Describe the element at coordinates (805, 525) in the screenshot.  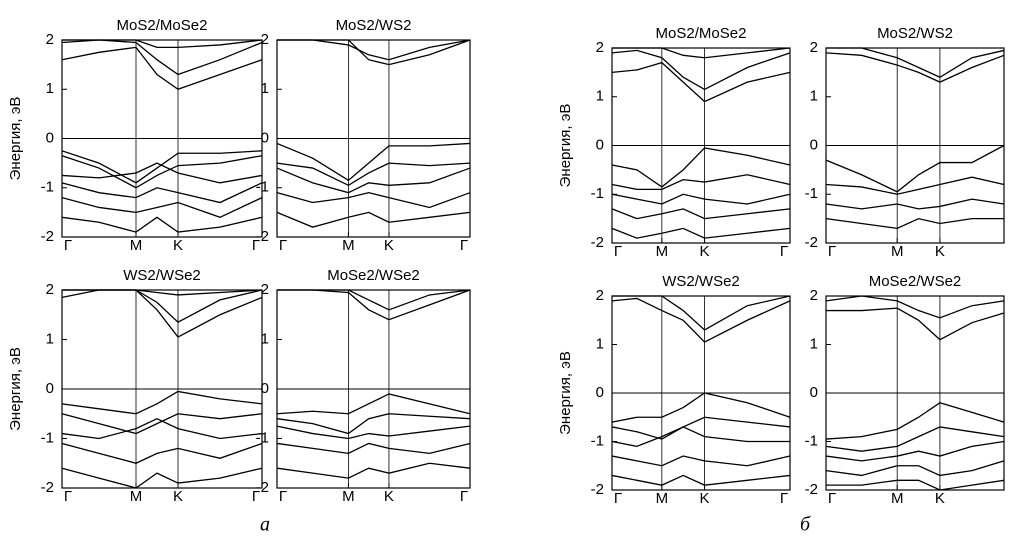
I see `group-label: б` at that location.